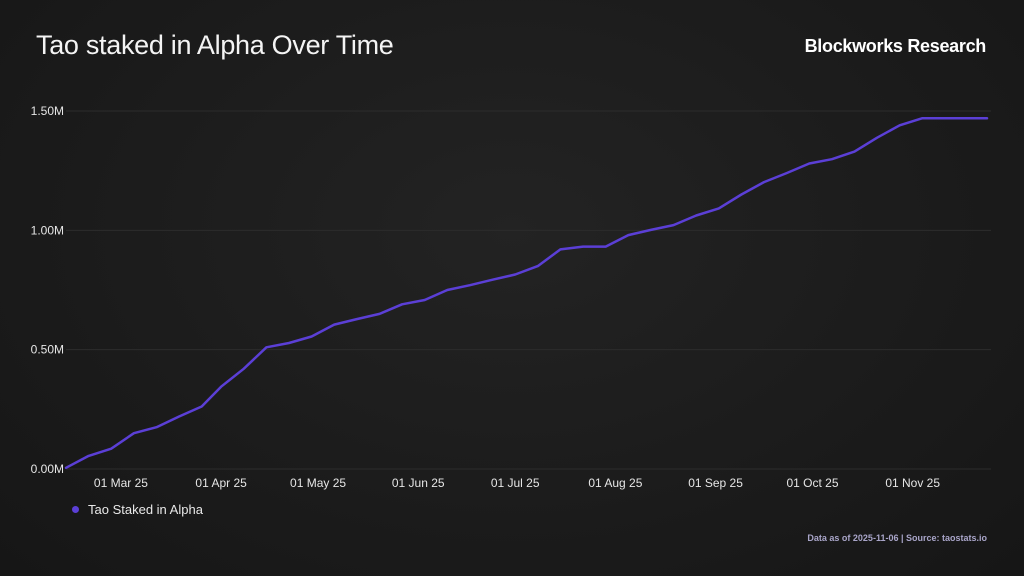 The width and height of the screenshot is (1024, 576). What do you see at coordinates (47, 469) in the screenshot?
I see `y-tick-label: 0.00M` at bounding box center [47, 469].